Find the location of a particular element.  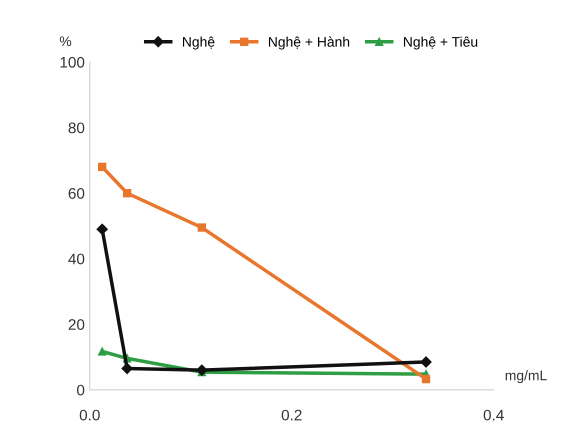

legend-label: Nghệ is located at coordinates (198, 43).